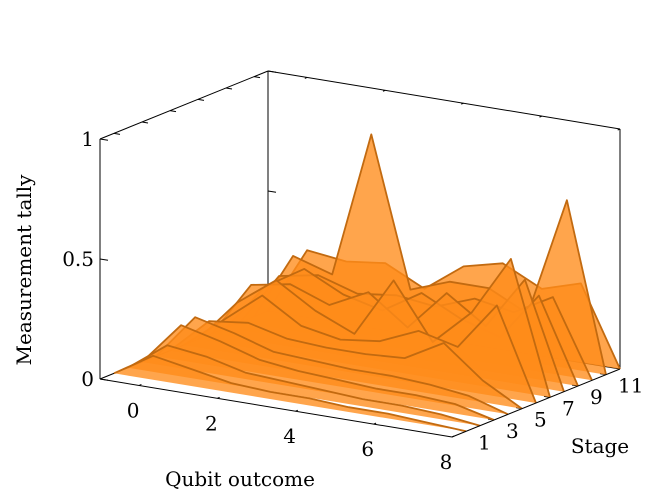  What do you see at coordinates (133, 410) in the screenshot?
I see `x-tick-label: 0` at bounding box center [133, 410].